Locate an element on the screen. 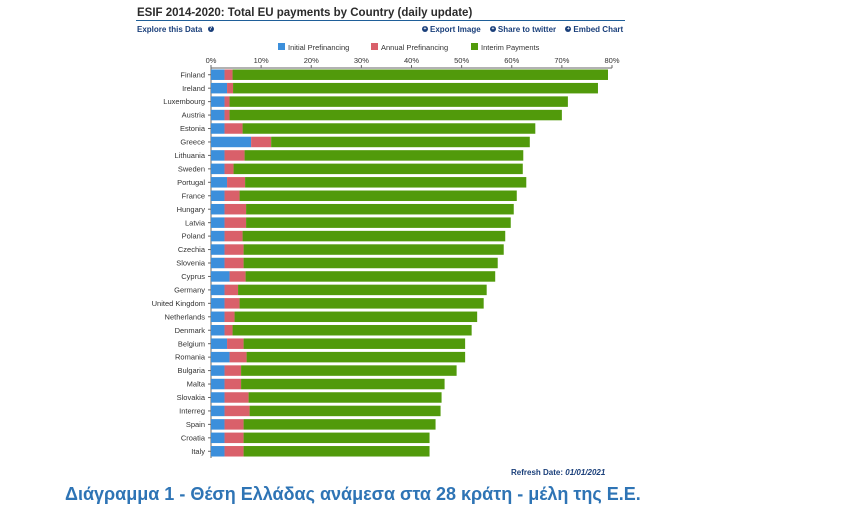 This screenshot has height=525, width=857. explore-data-link: Explore this Data ? is located at coordinates (176, 29).